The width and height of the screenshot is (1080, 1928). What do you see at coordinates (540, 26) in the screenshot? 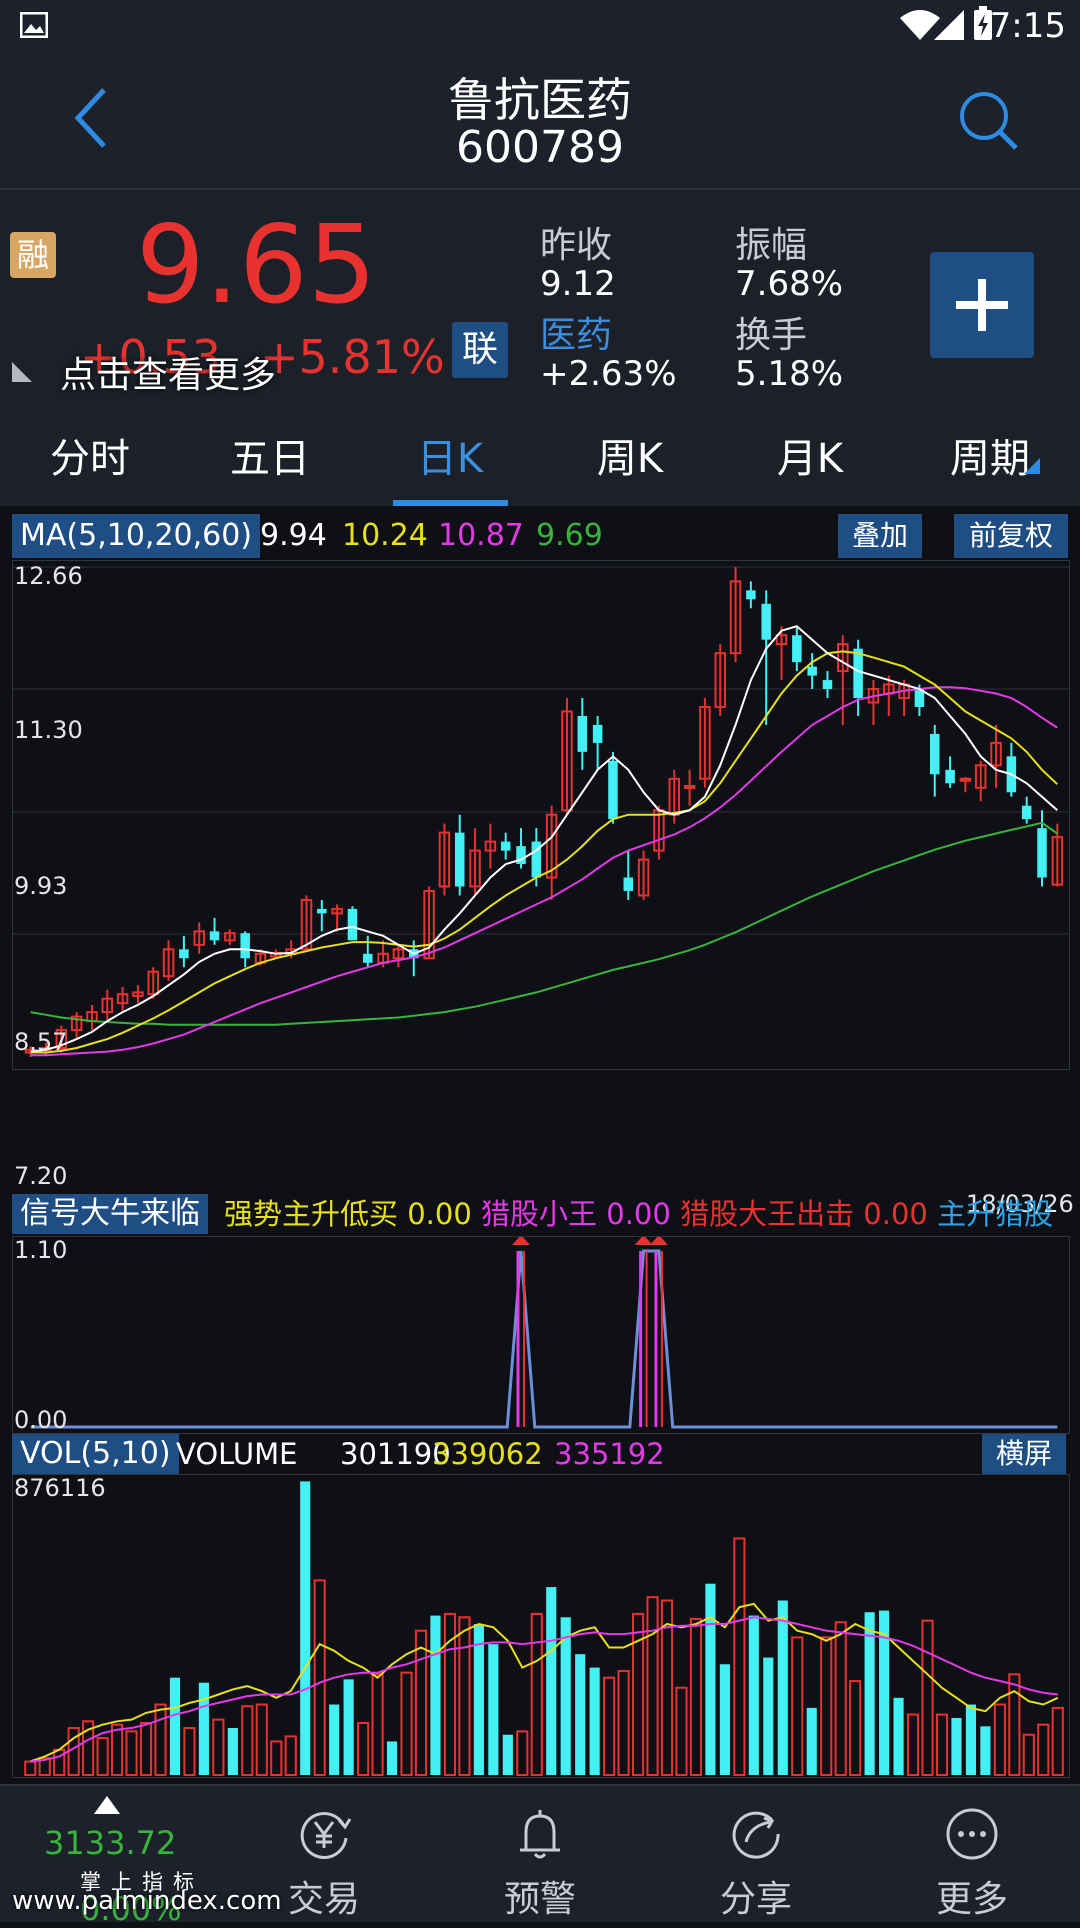
I see `status-bar: 7:15` at bounding box center [540, 26].